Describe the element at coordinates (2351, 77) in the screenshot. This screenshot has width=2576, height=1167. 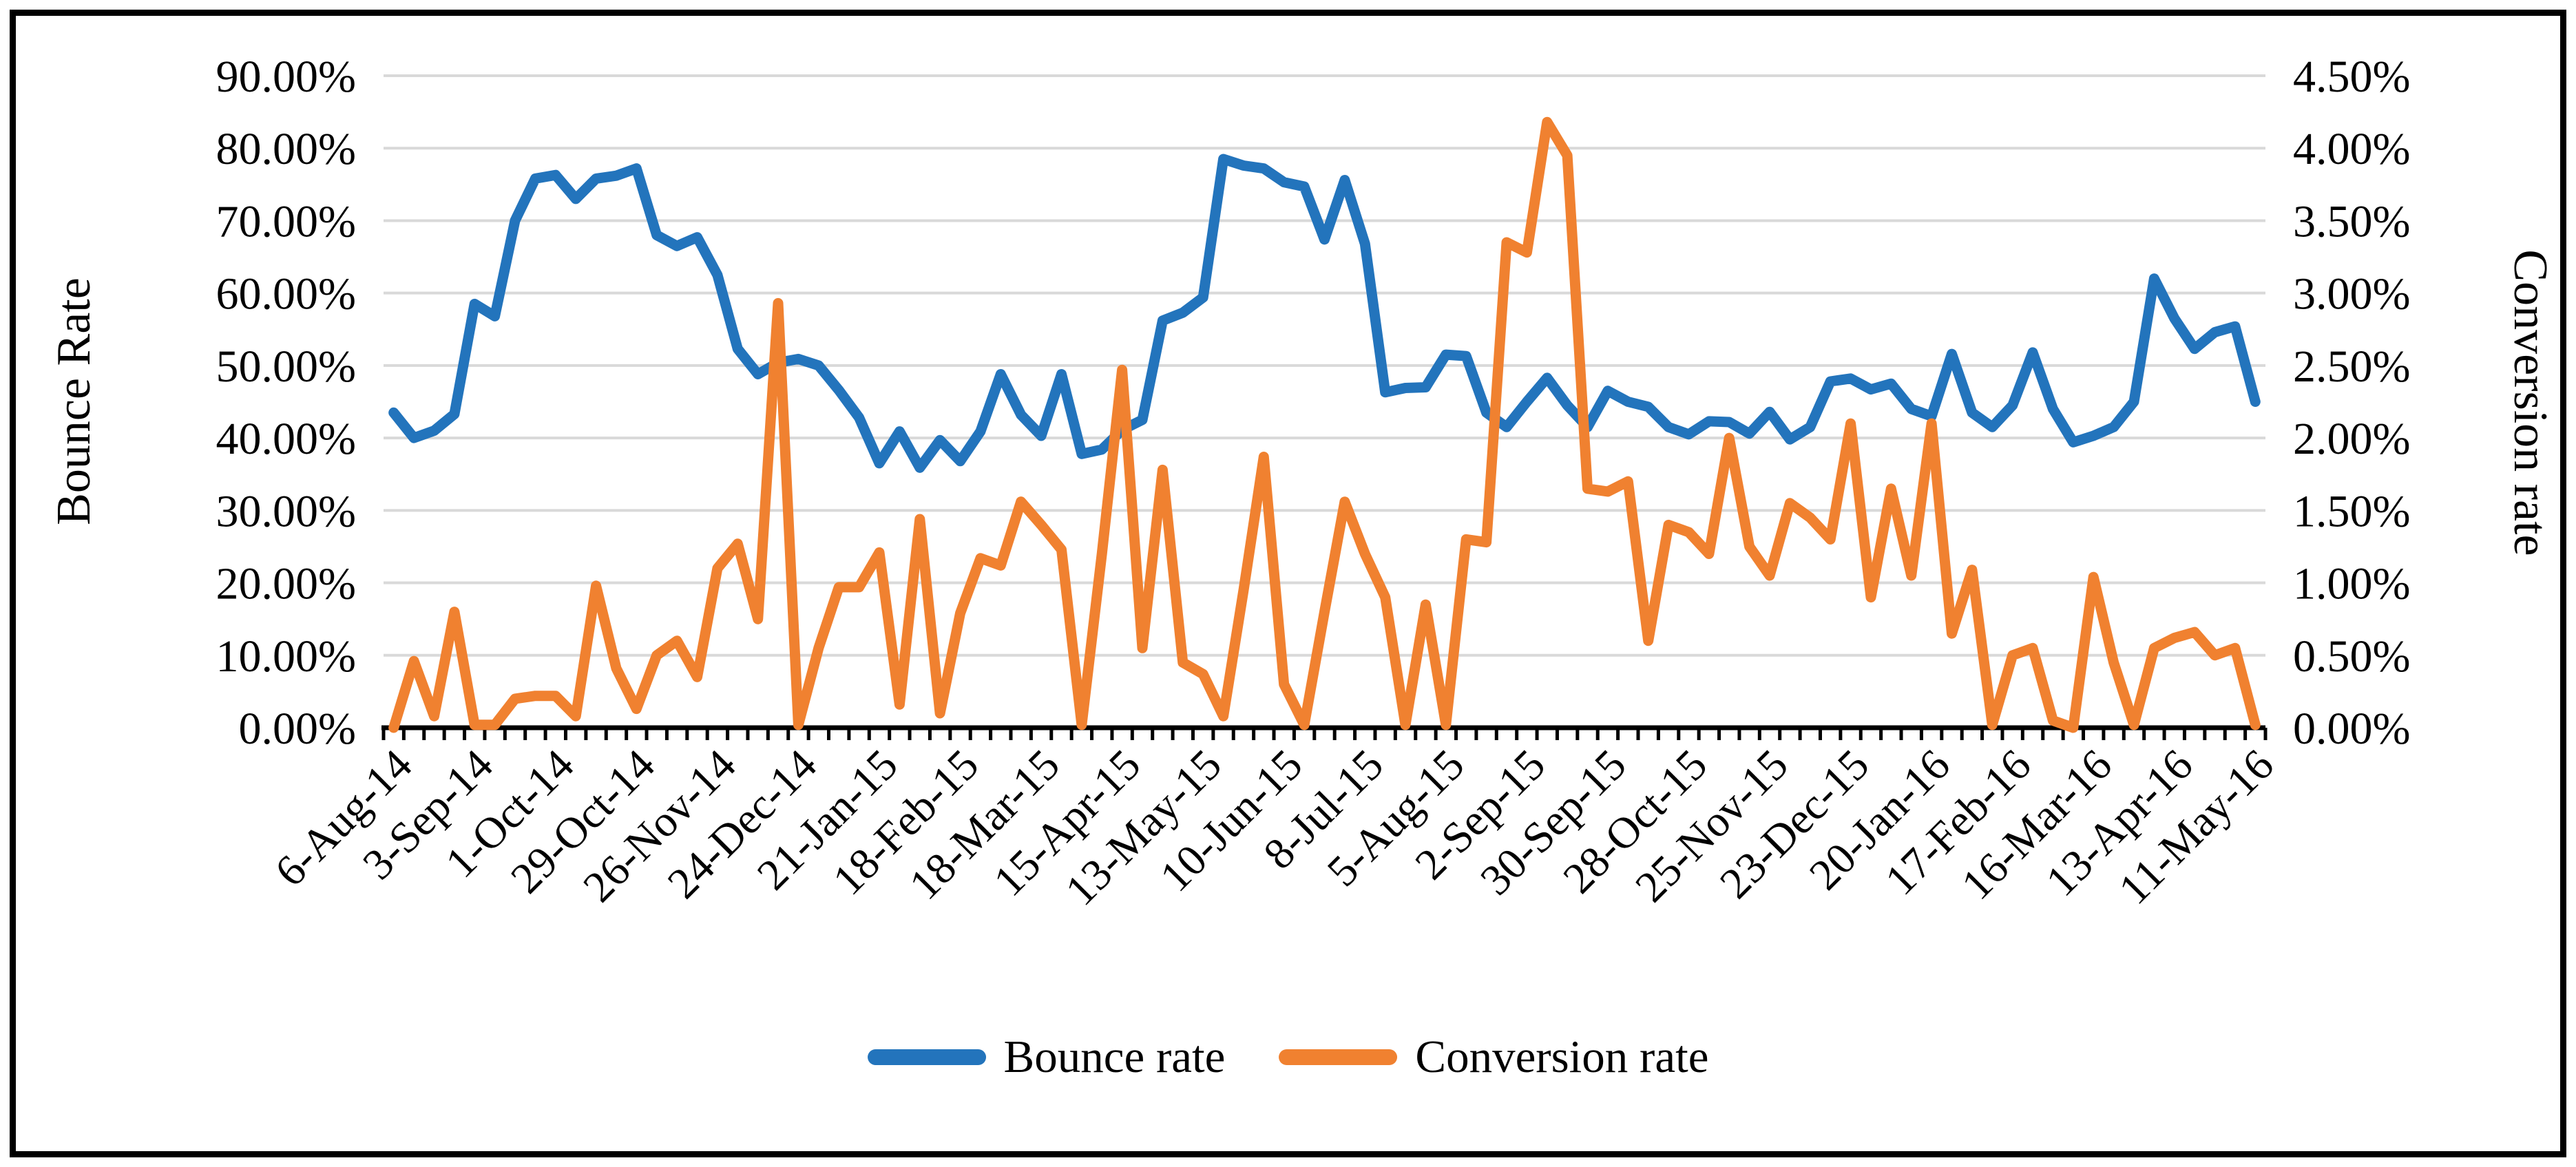
I see `right-axis-tick-label: 4.50%` at that location.